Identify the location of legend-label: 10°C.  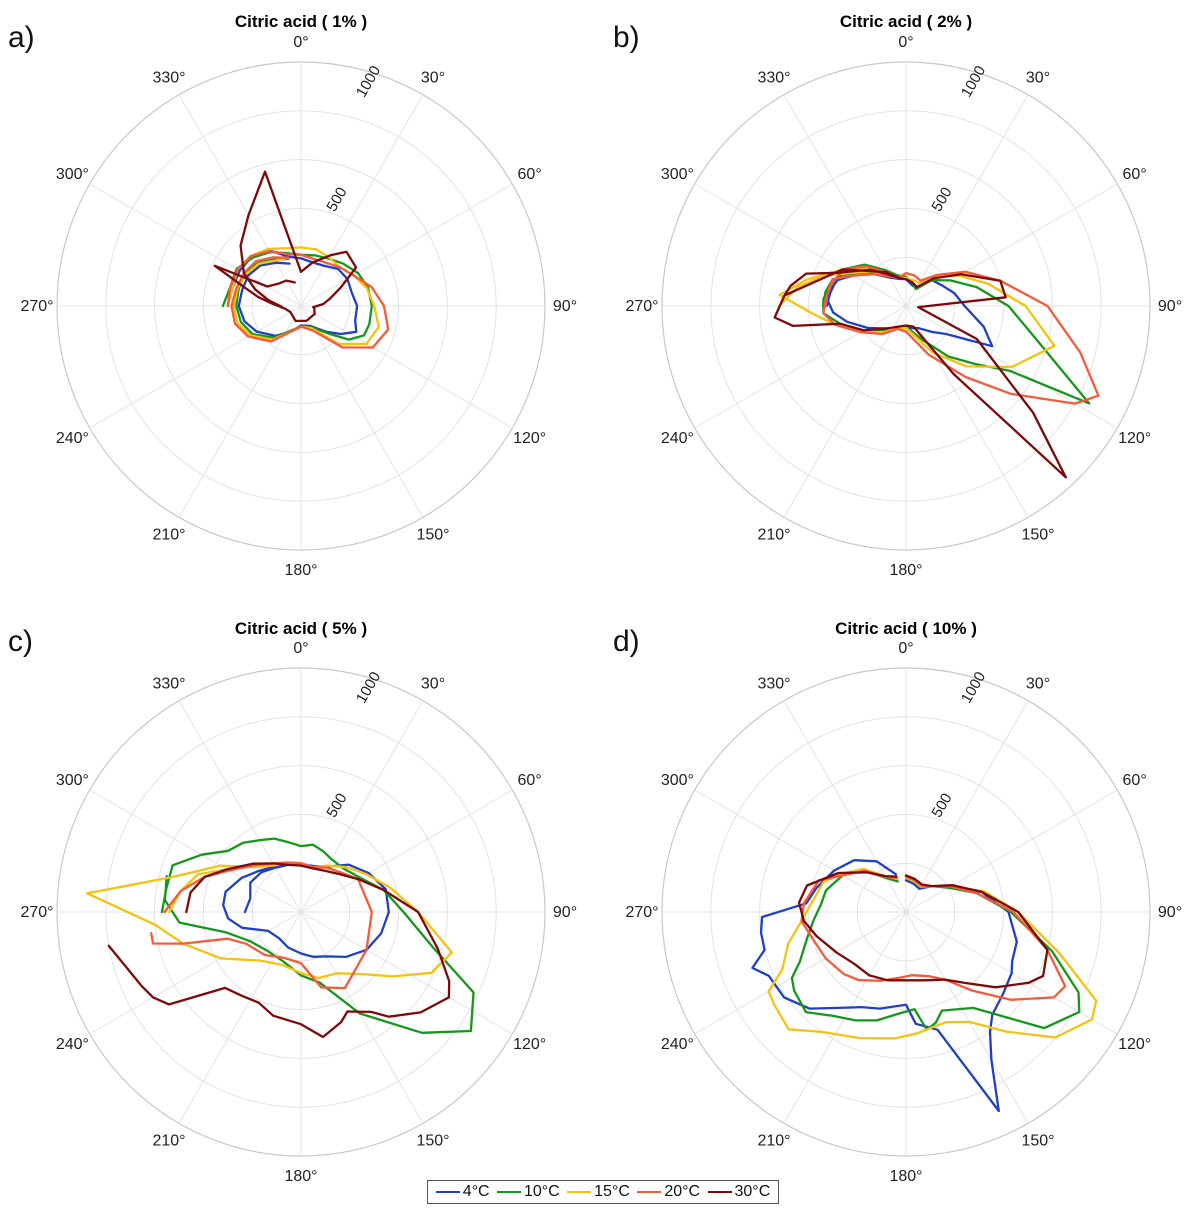
(541, 1191).